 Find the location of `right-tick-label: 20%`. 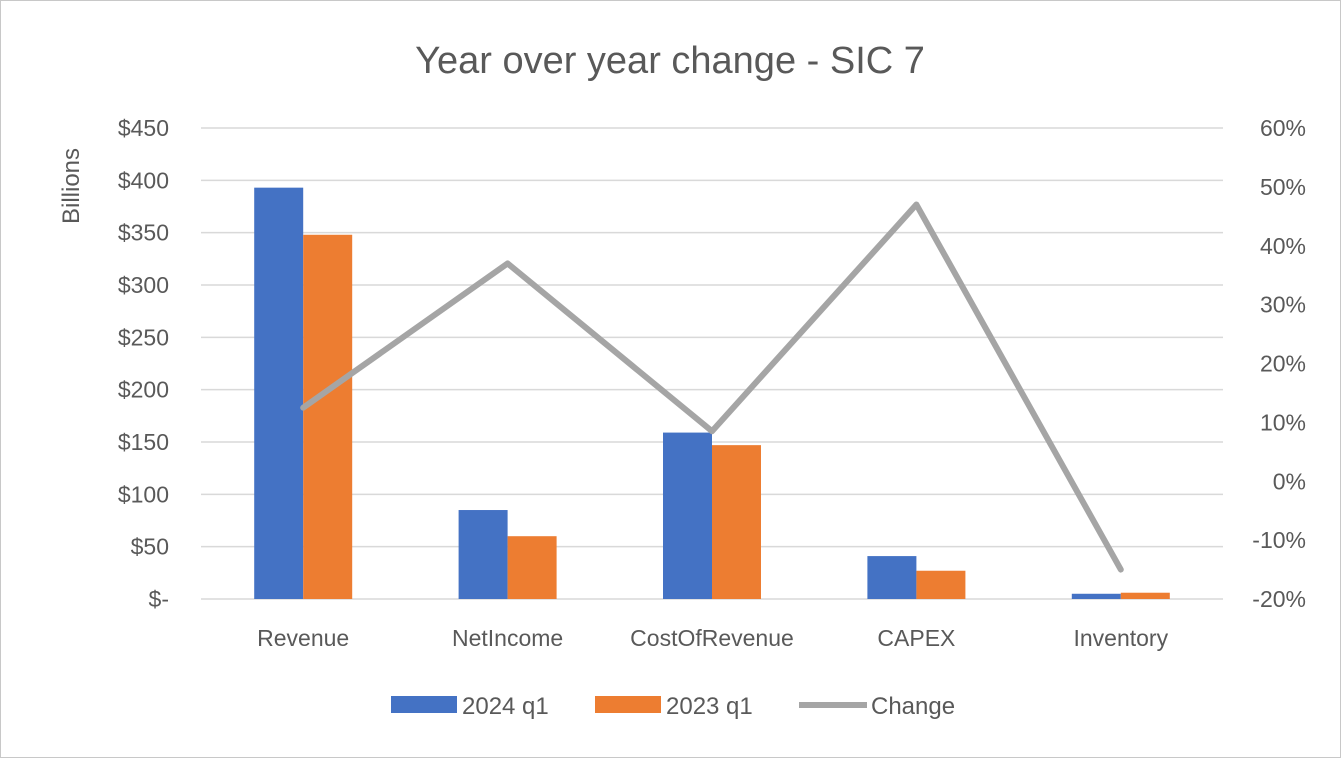

right-tick-label: 20% is located at coordinates (1283, 364).